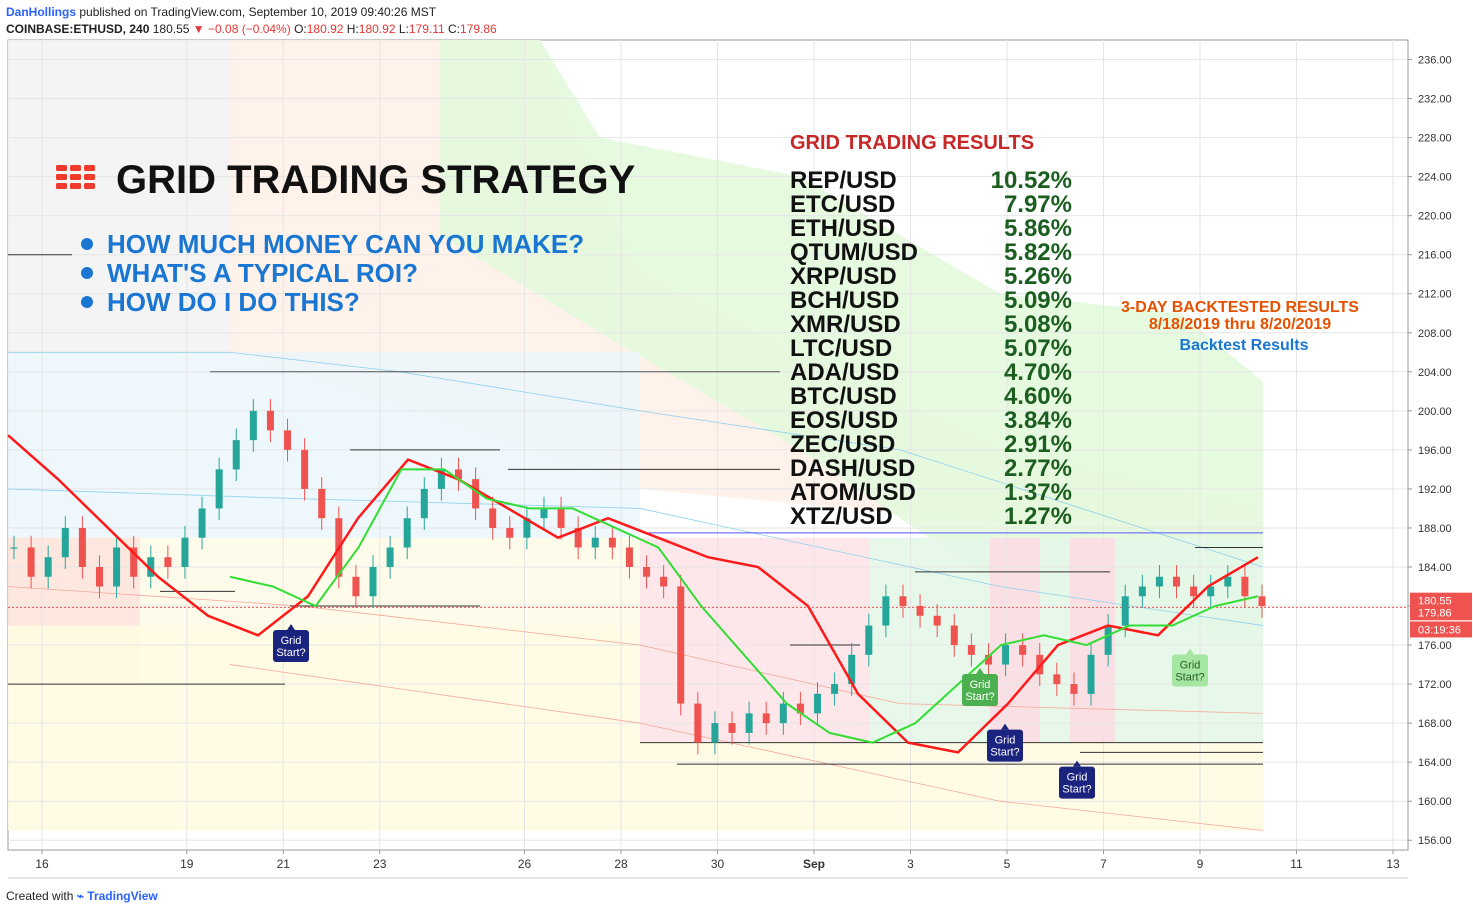  Describe the element at coordinates (979, 697) in the screenshot. I see `callout-text: Start?` at that location.